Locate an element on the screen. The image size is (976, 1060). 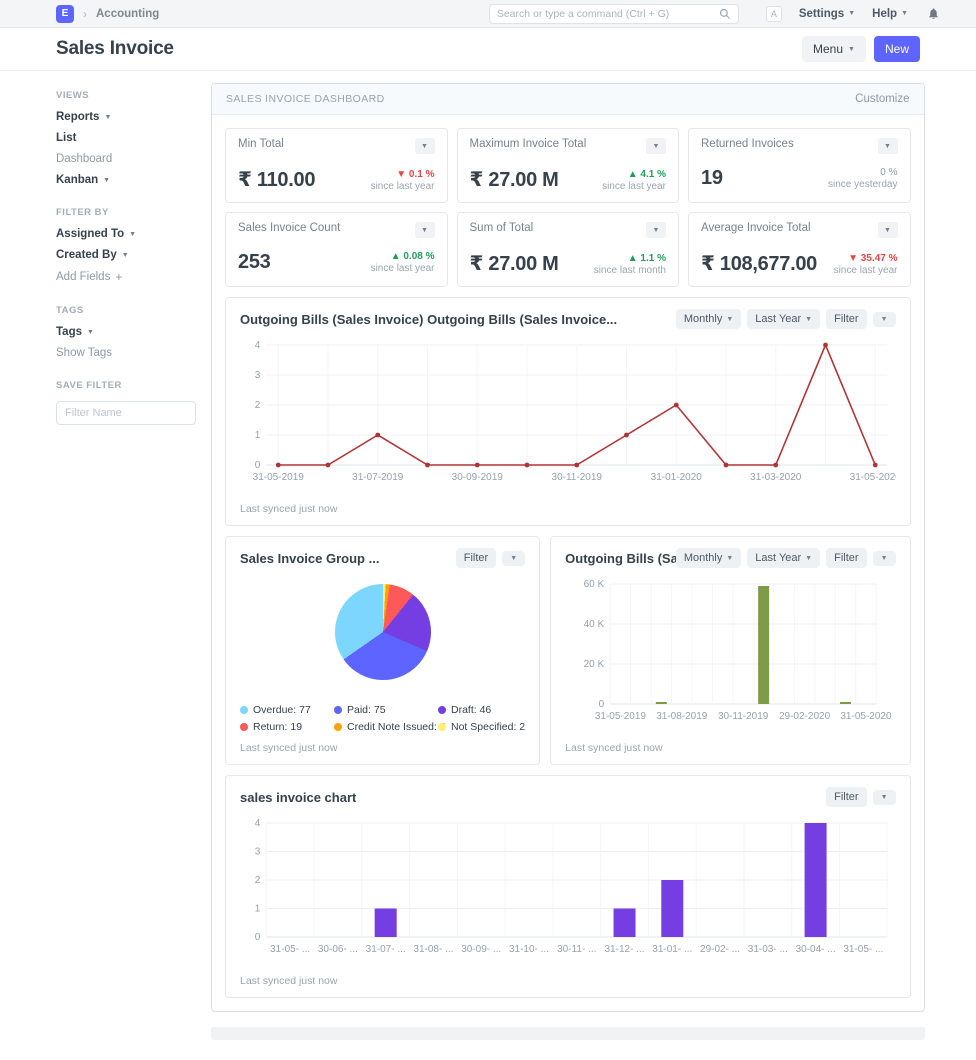
sidebar-item-add-fields: Add Fields + is located at coordinates (89, 277).